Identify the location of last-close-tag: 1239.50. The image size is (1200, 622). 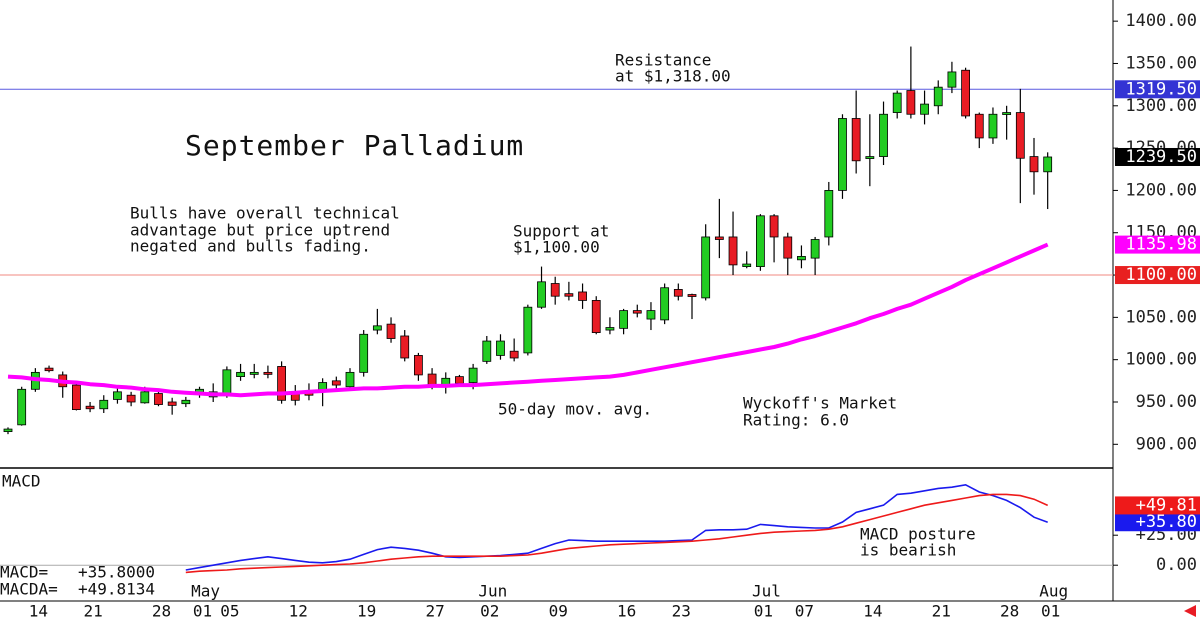
(1161, 157).